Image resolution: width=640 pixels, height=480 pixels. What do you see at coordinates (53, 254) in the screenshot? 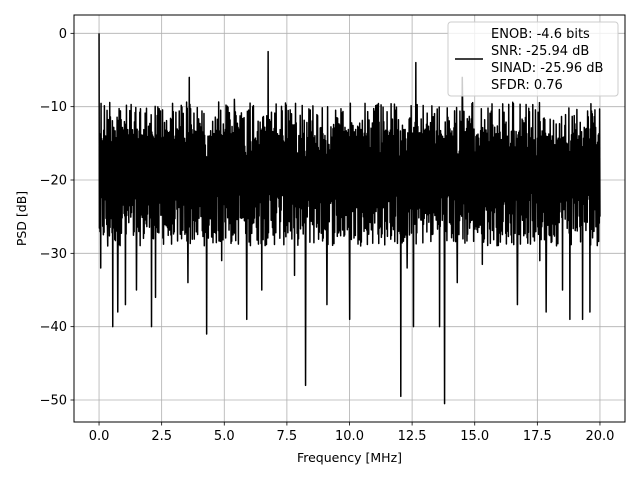
I see `y-tick-label: −30` at bounding box center [53, 254].